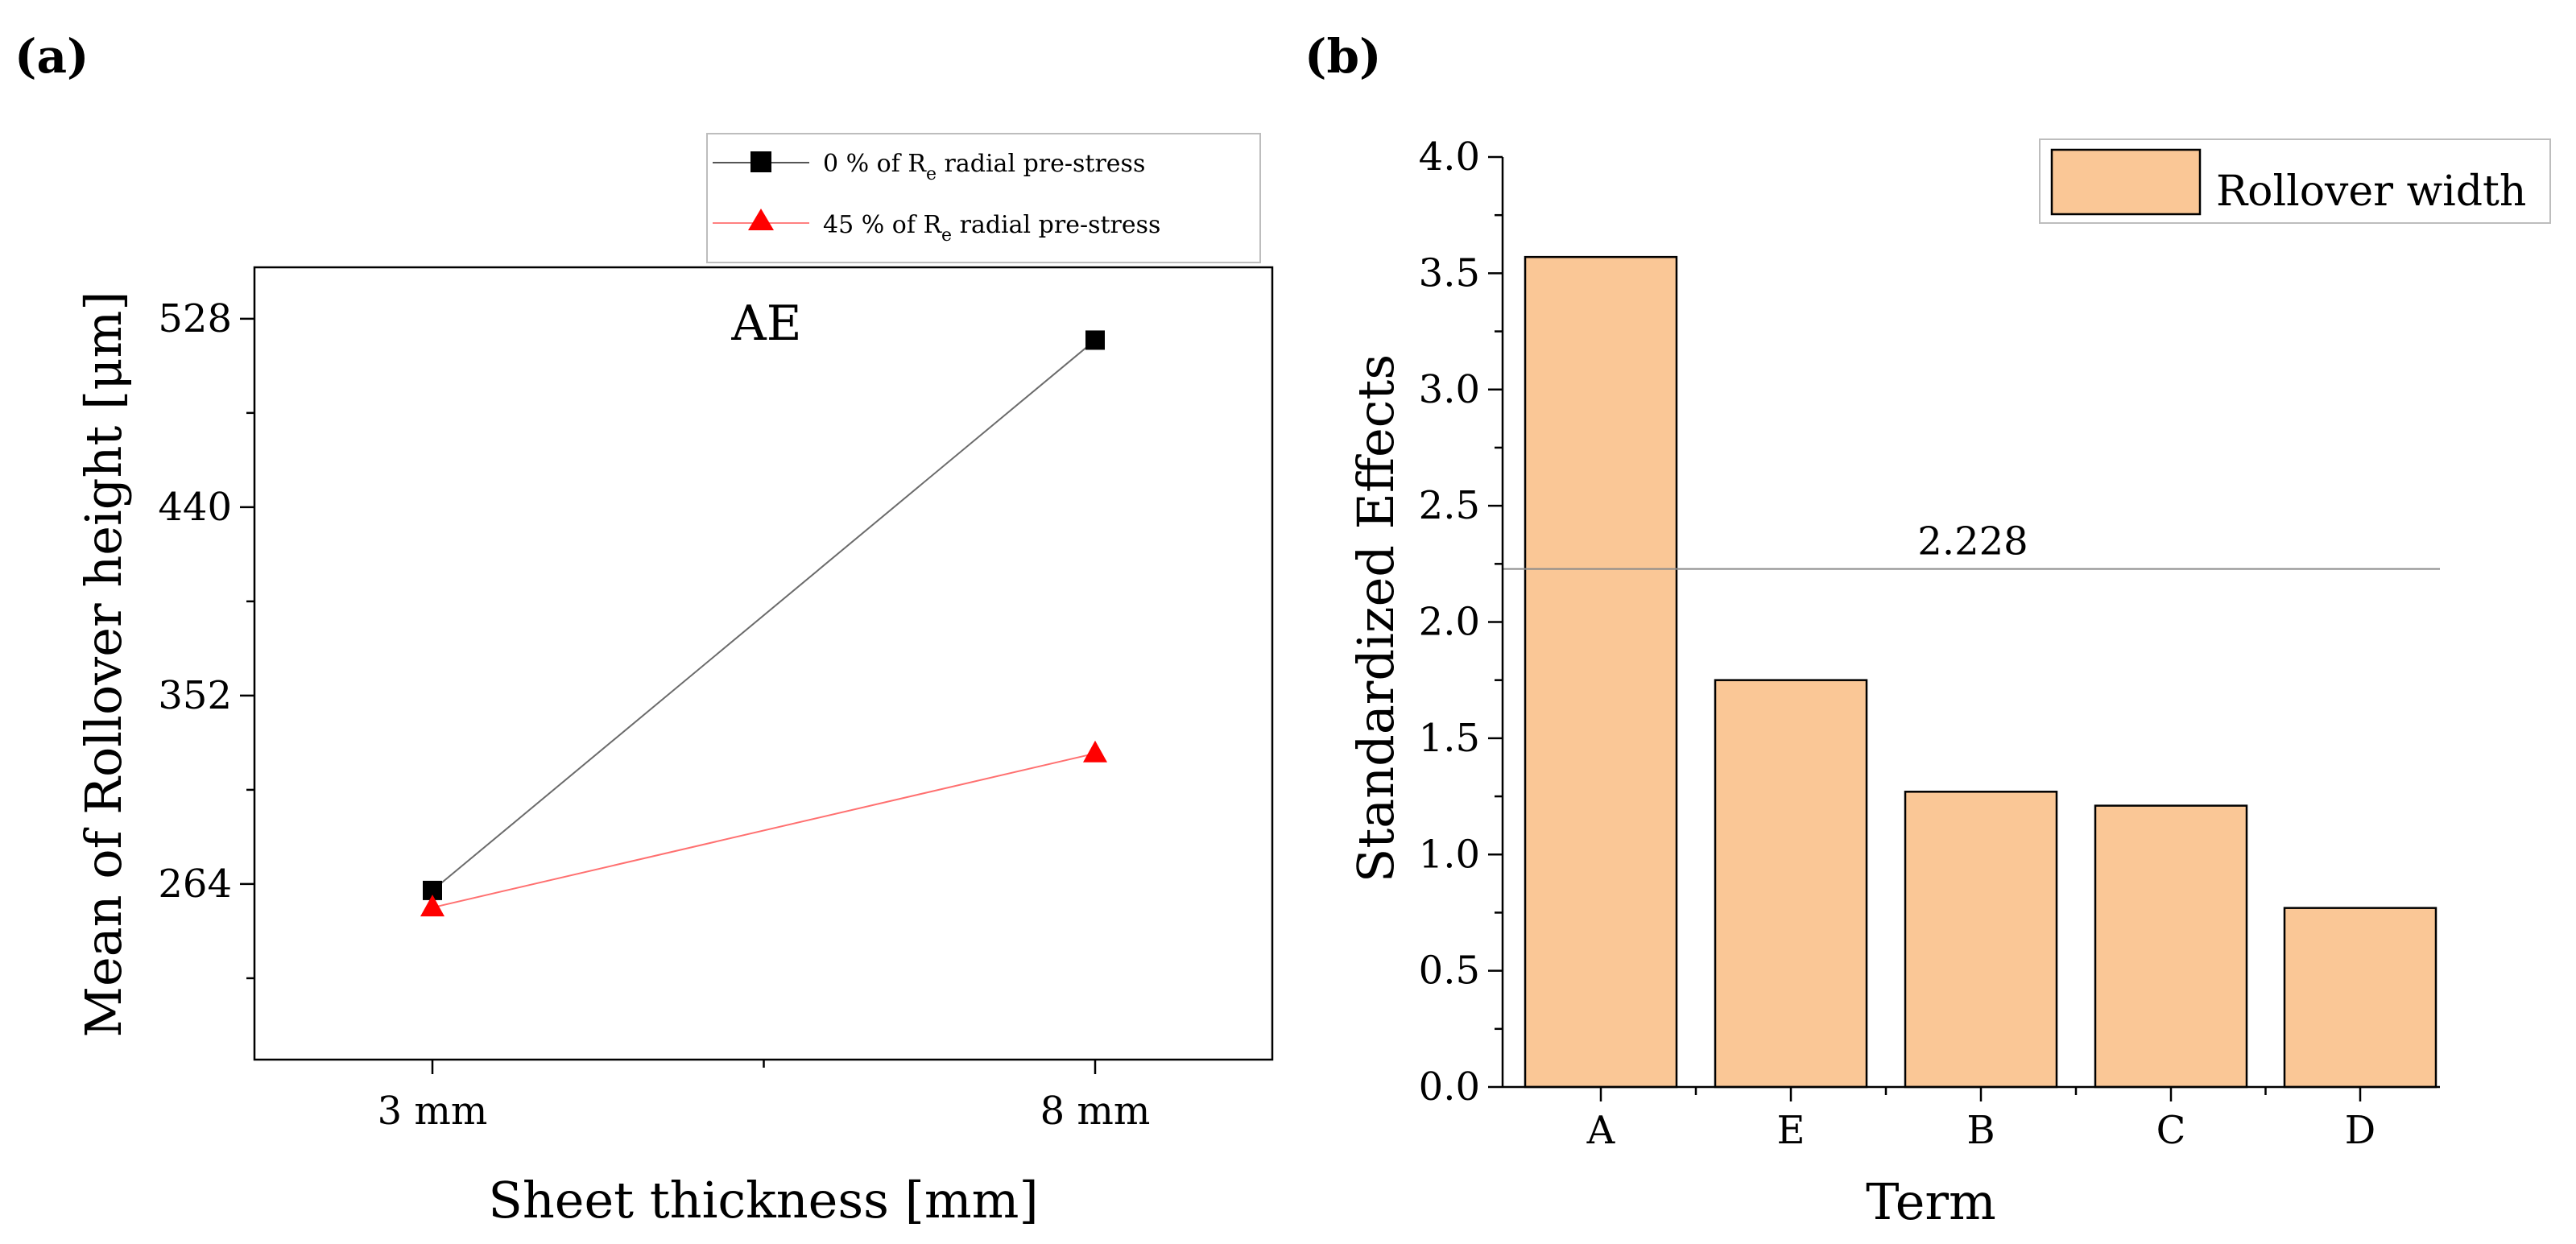 This screenshot has width=2576, height=1244. I want to click on panel-b-legend: Rollover width, so click(2295, 181).